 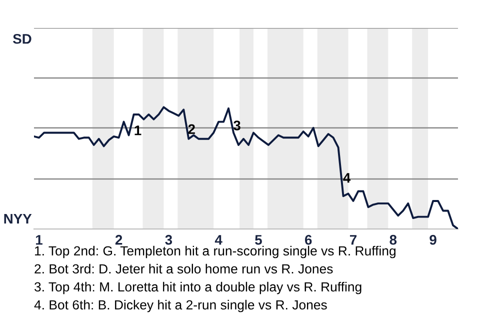 What do you see at coordinates (347, 178) in the screenshot?
I see `annotation: 4` at bounding box center [347, 178].